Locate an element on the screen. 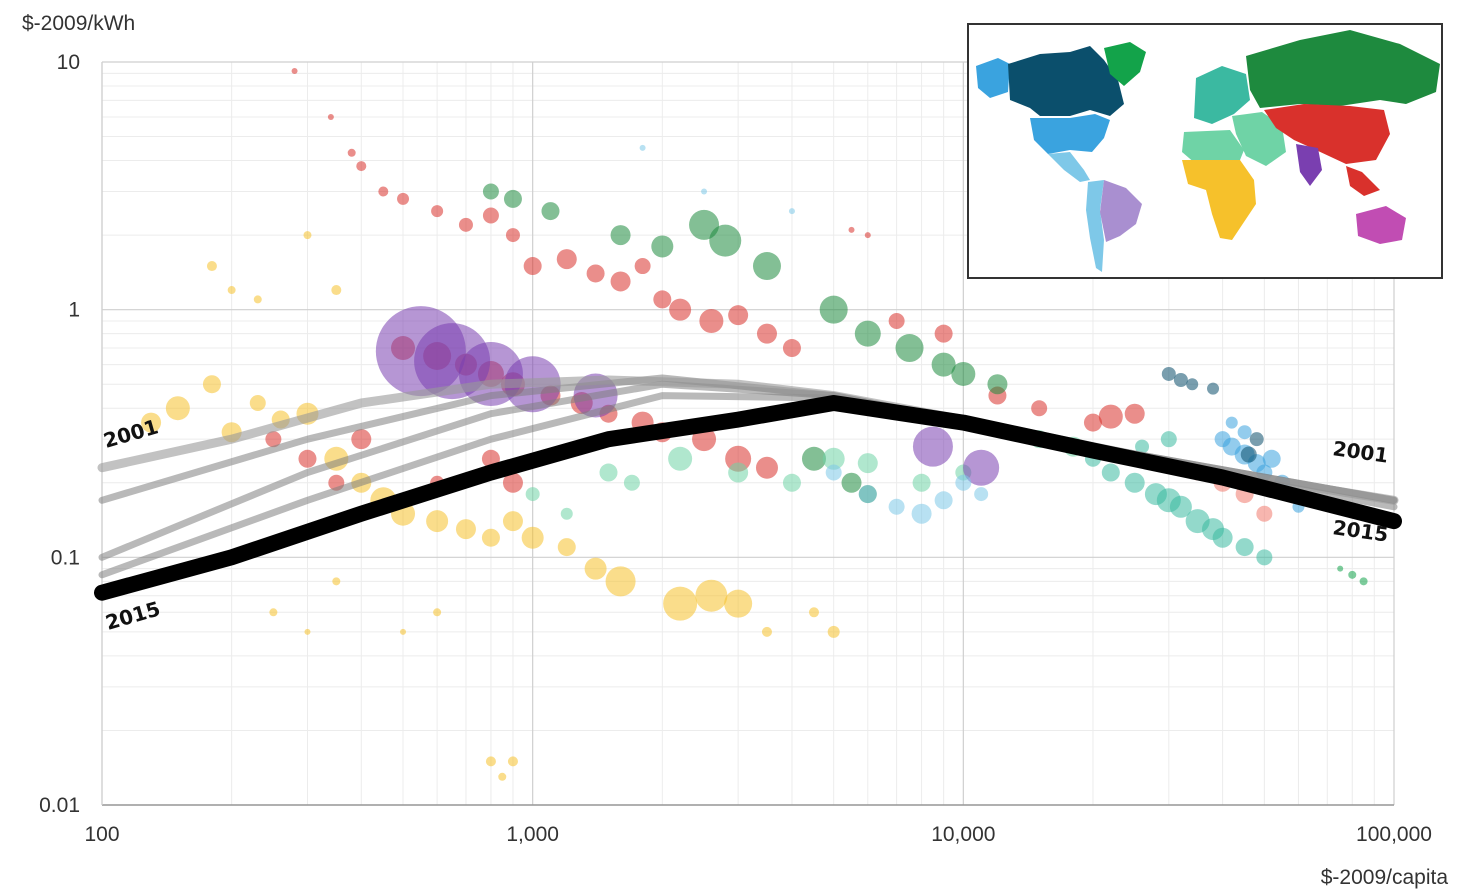  map-russia is located at coordinates (1343, 69).